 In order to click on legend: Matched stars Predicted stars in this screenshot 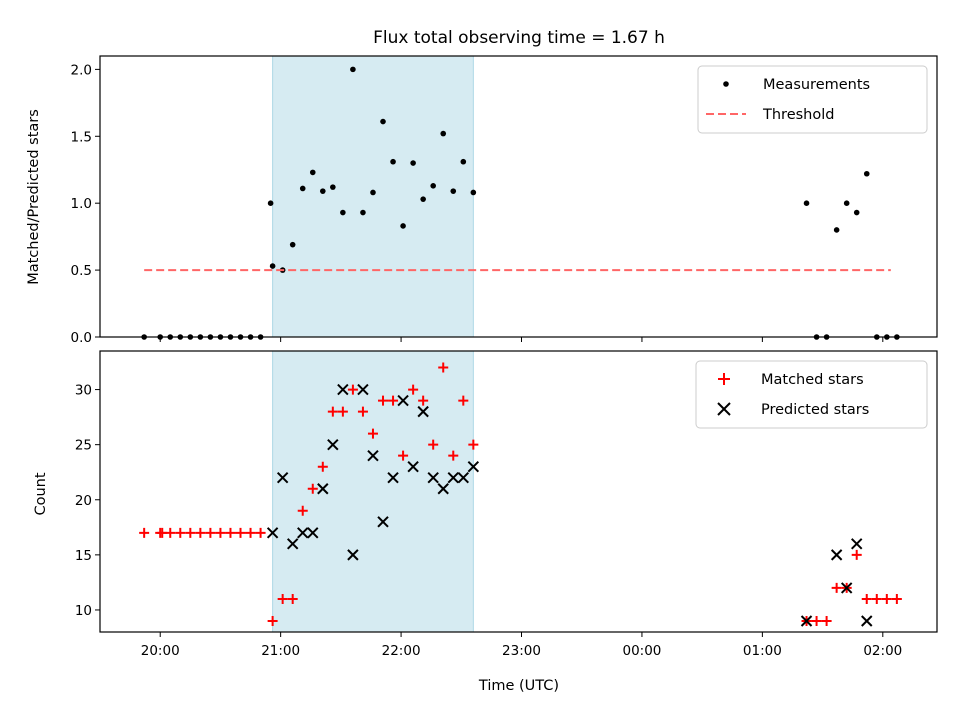, I will do `click(811, 394)`.